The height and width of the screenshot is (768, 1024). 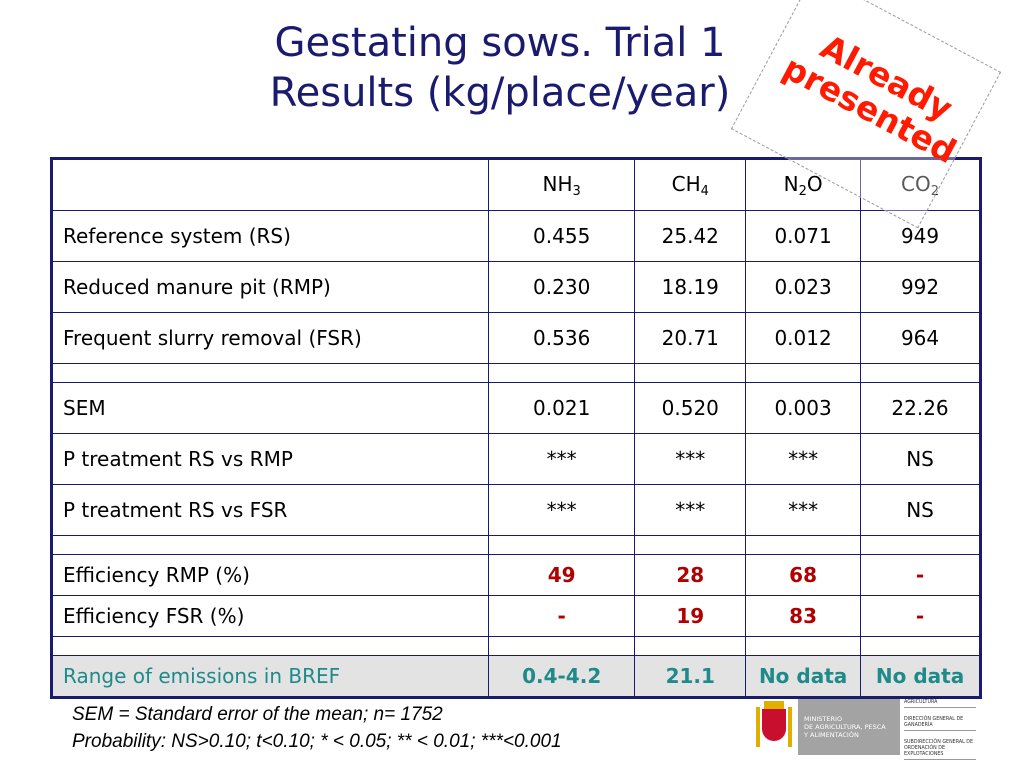 I want to click on value-cell: 18.19, so click(x=690, y=287).